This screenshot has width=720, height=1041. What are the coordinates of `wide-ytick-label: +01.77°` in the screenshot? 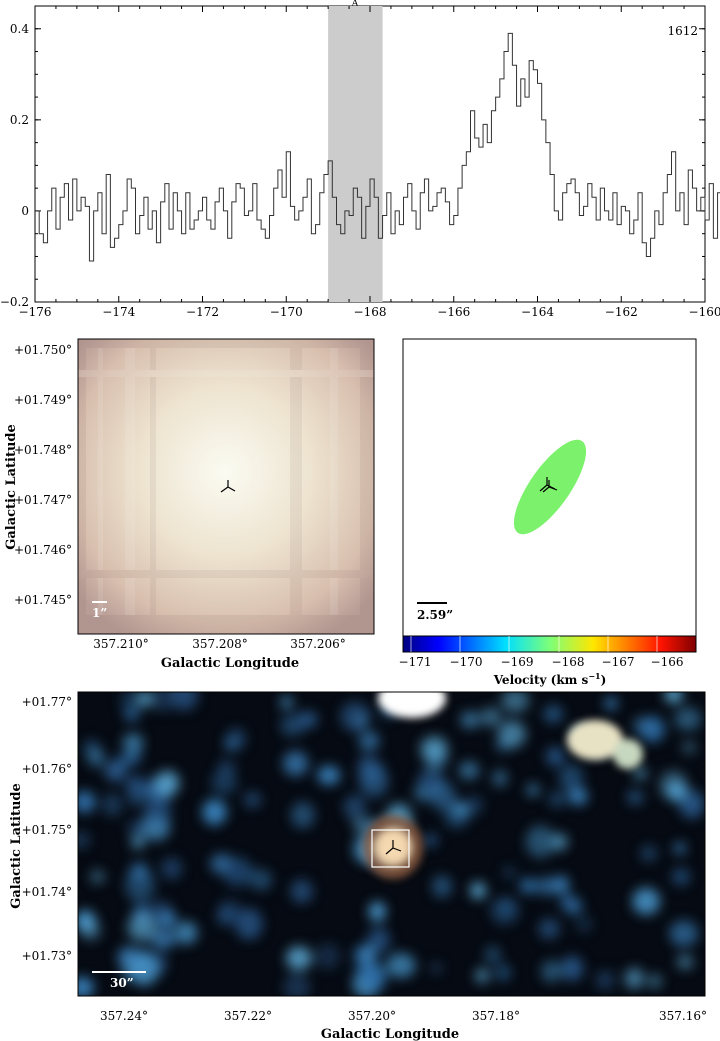 It's located at (47, 702).